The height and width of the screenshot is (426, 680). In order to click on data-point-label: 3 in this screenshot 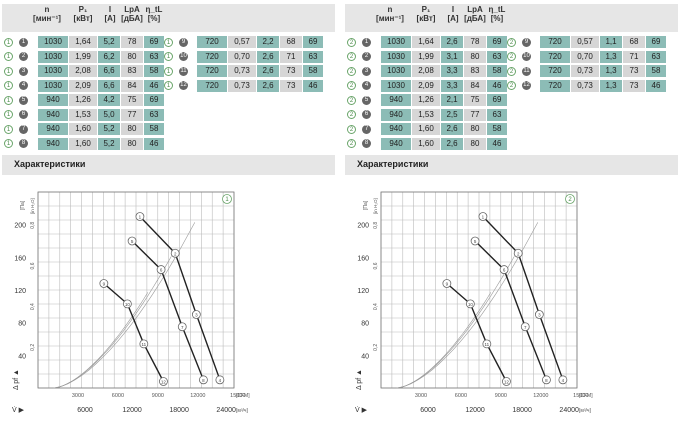, I will do `click(539, 315)`.